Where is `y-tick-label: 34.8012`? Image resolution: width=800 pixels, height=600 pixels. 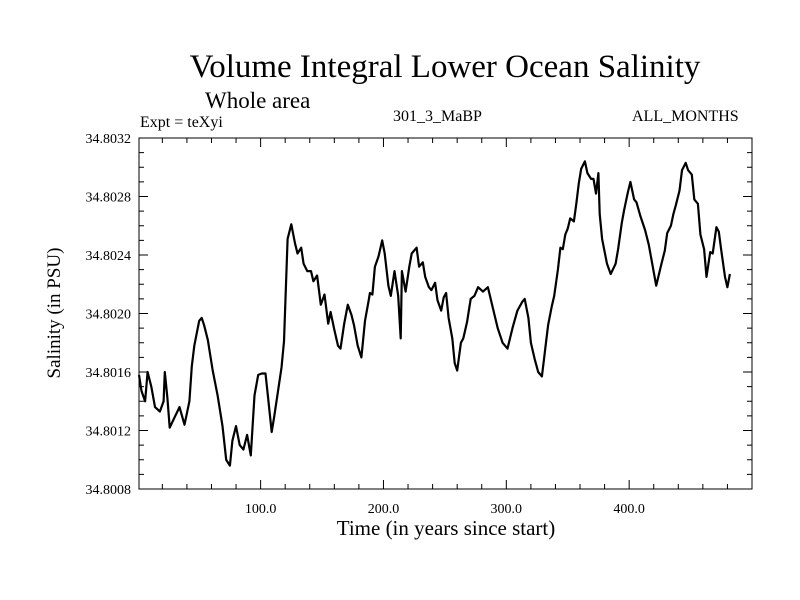
y-tick-label: 34.8012 is located at coordinates (109, 432).